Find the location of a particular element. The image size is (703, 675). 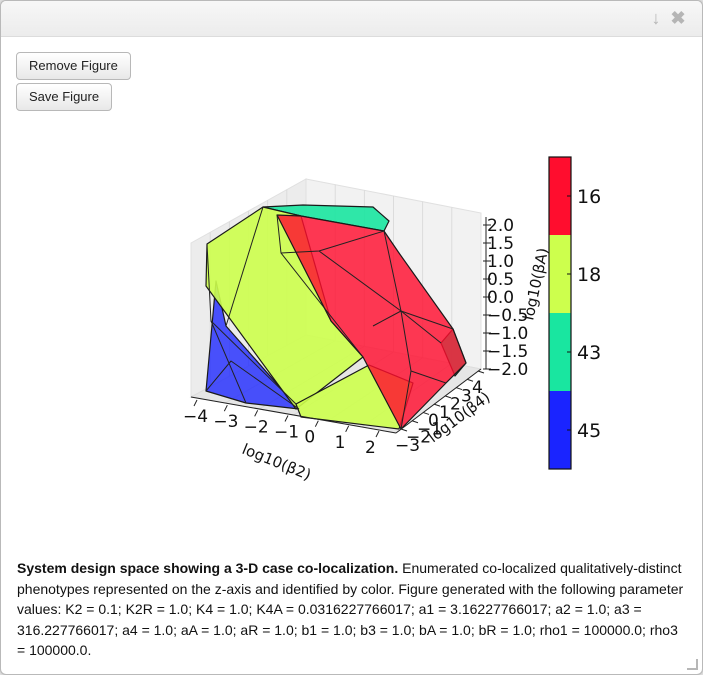

z-tick-label: 1.5 is located at coordinates (500, 244).